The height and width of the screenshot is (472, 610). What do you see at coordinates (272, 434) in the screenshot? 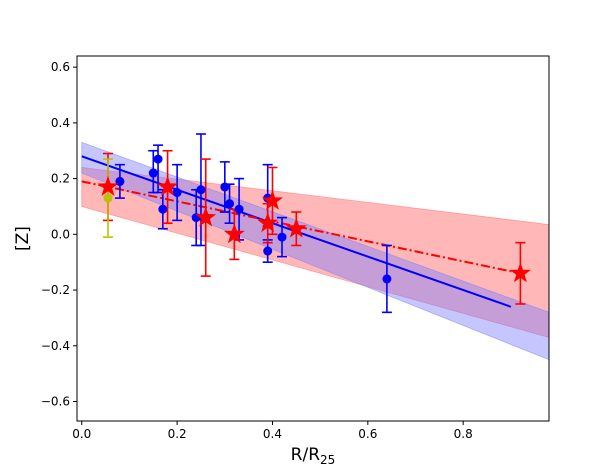
I see `x-tick-label: 0.4` at bounding box center [272, 434].